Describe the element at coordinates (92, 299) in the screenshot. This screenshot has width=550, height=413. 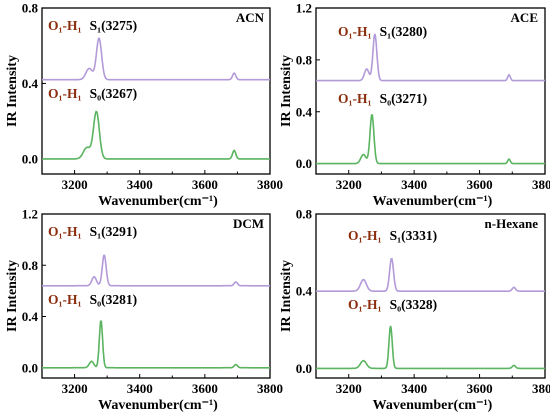
I see `peak-annotation-s0: O₁-H₁ S₀(3281)` at that location.